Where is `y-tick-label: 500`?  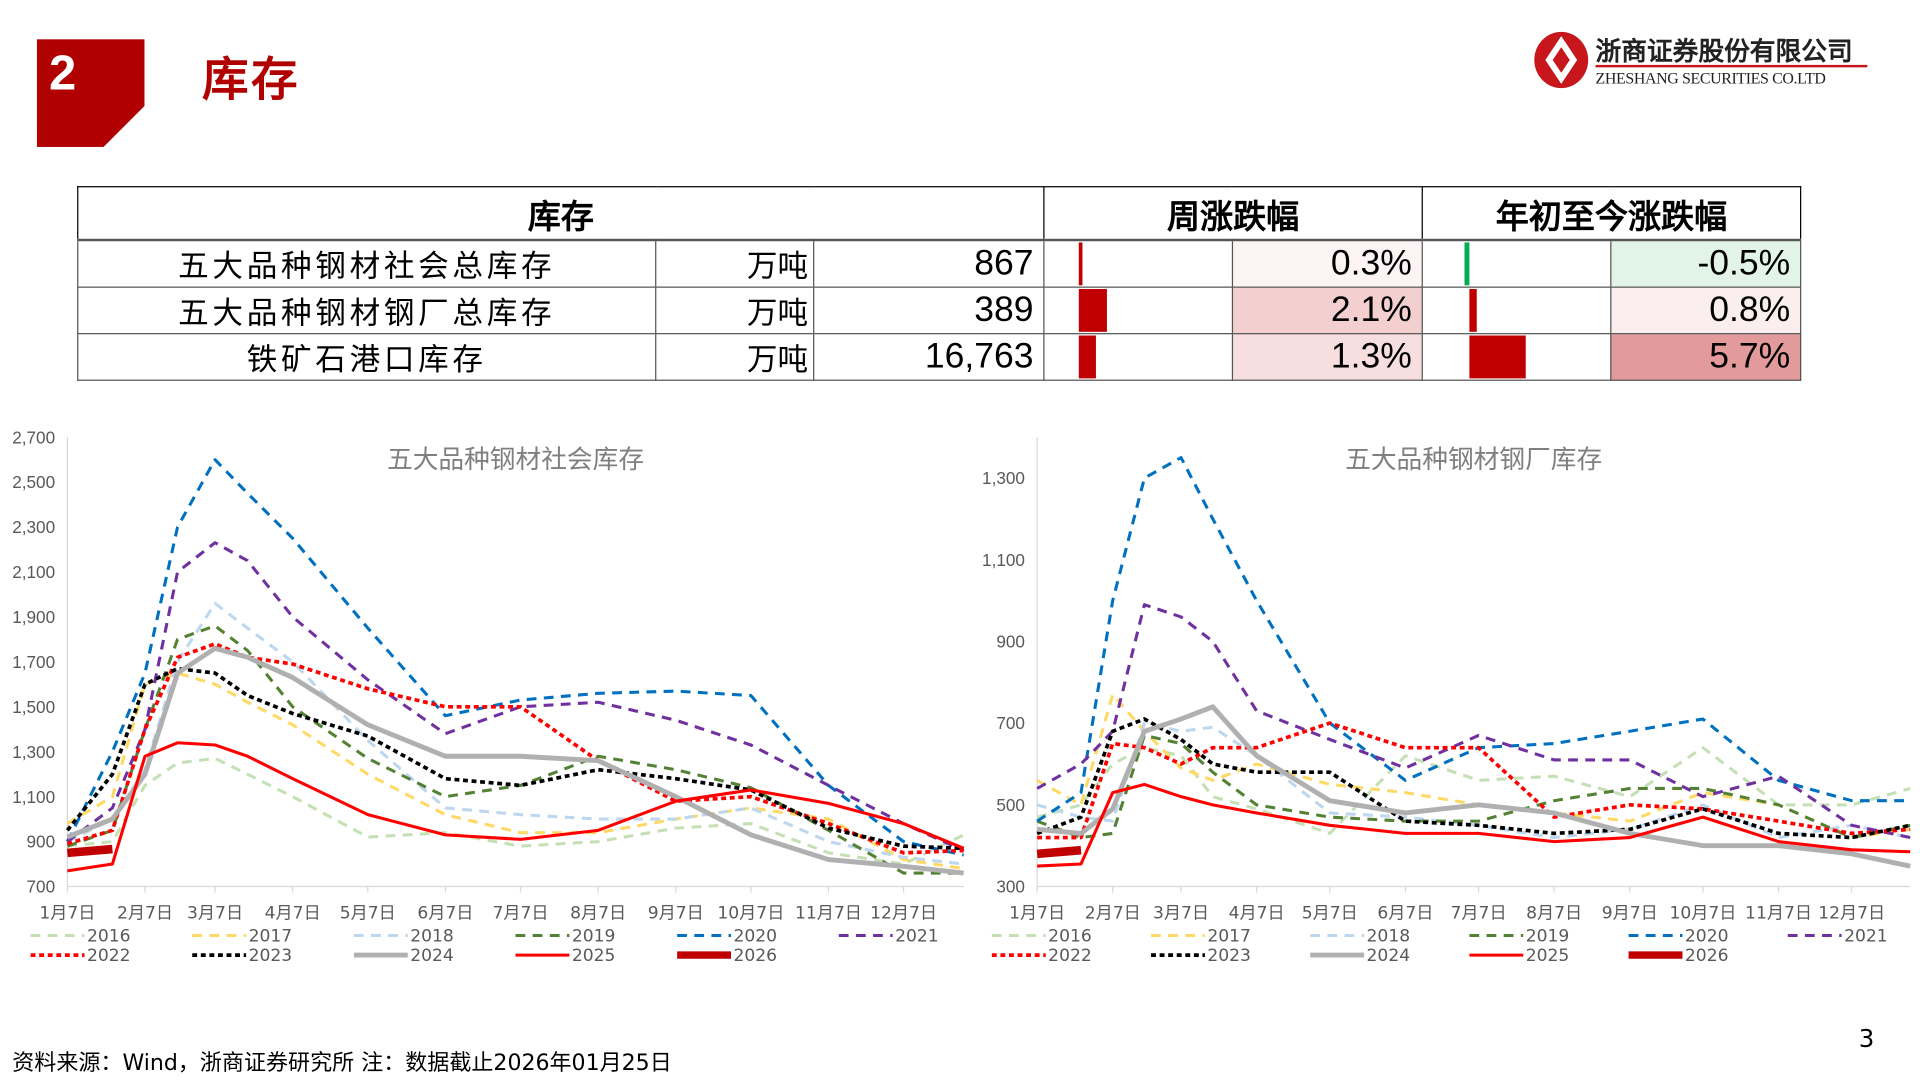 y-tick-label: 500 is located at coordinates (1010, 805).